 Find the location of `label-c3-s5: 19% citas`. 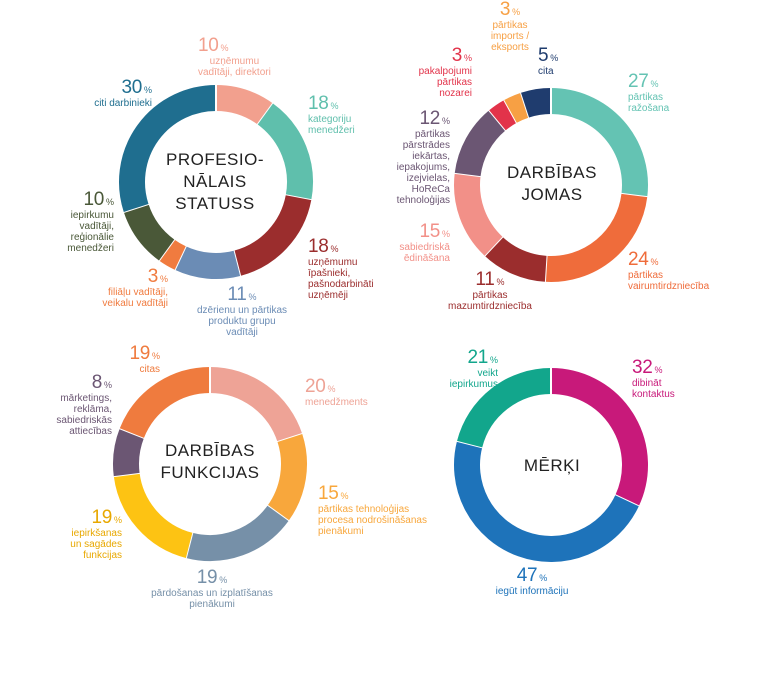

label-c3-s5: 19% citas is located at coordinates (144, 359).